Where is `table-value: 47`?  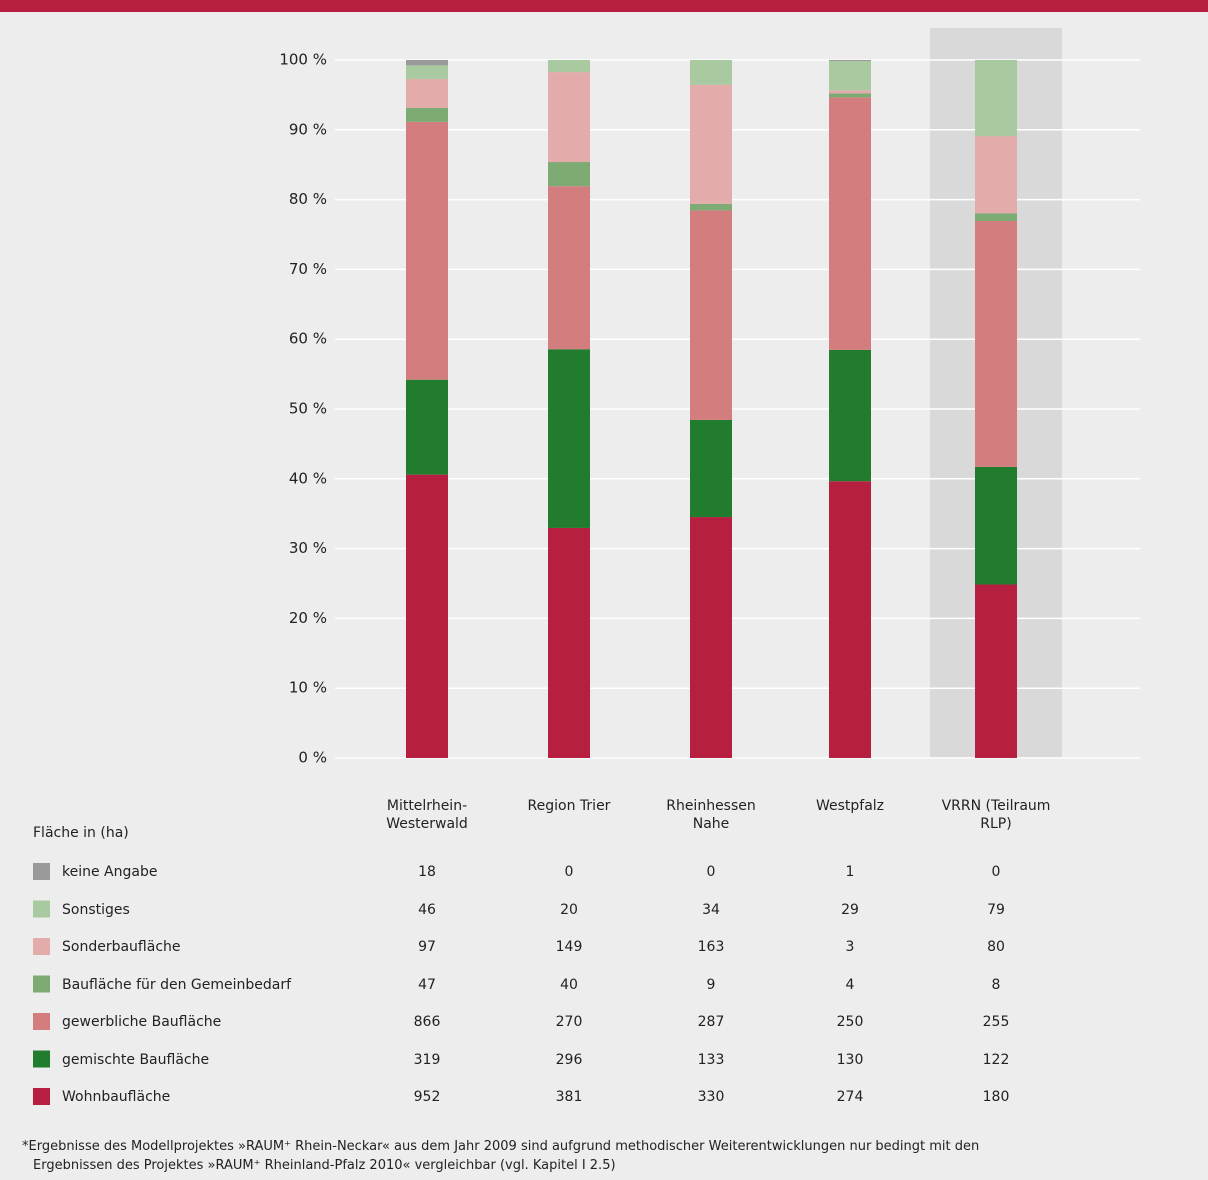
table-value: 47 is located at coordinates (427, 984).